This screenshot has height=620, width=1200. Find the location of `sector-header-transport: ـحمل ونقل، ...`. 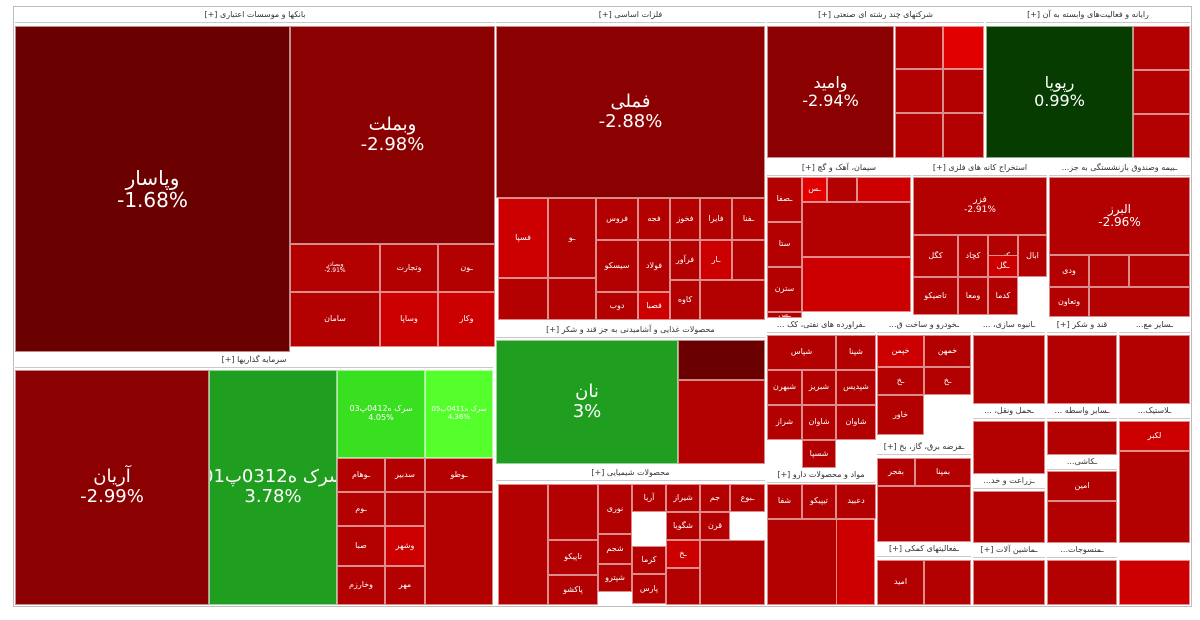

sector-header-transport: ـحمل ونقل، ... is located at coordinates (1009, 411).